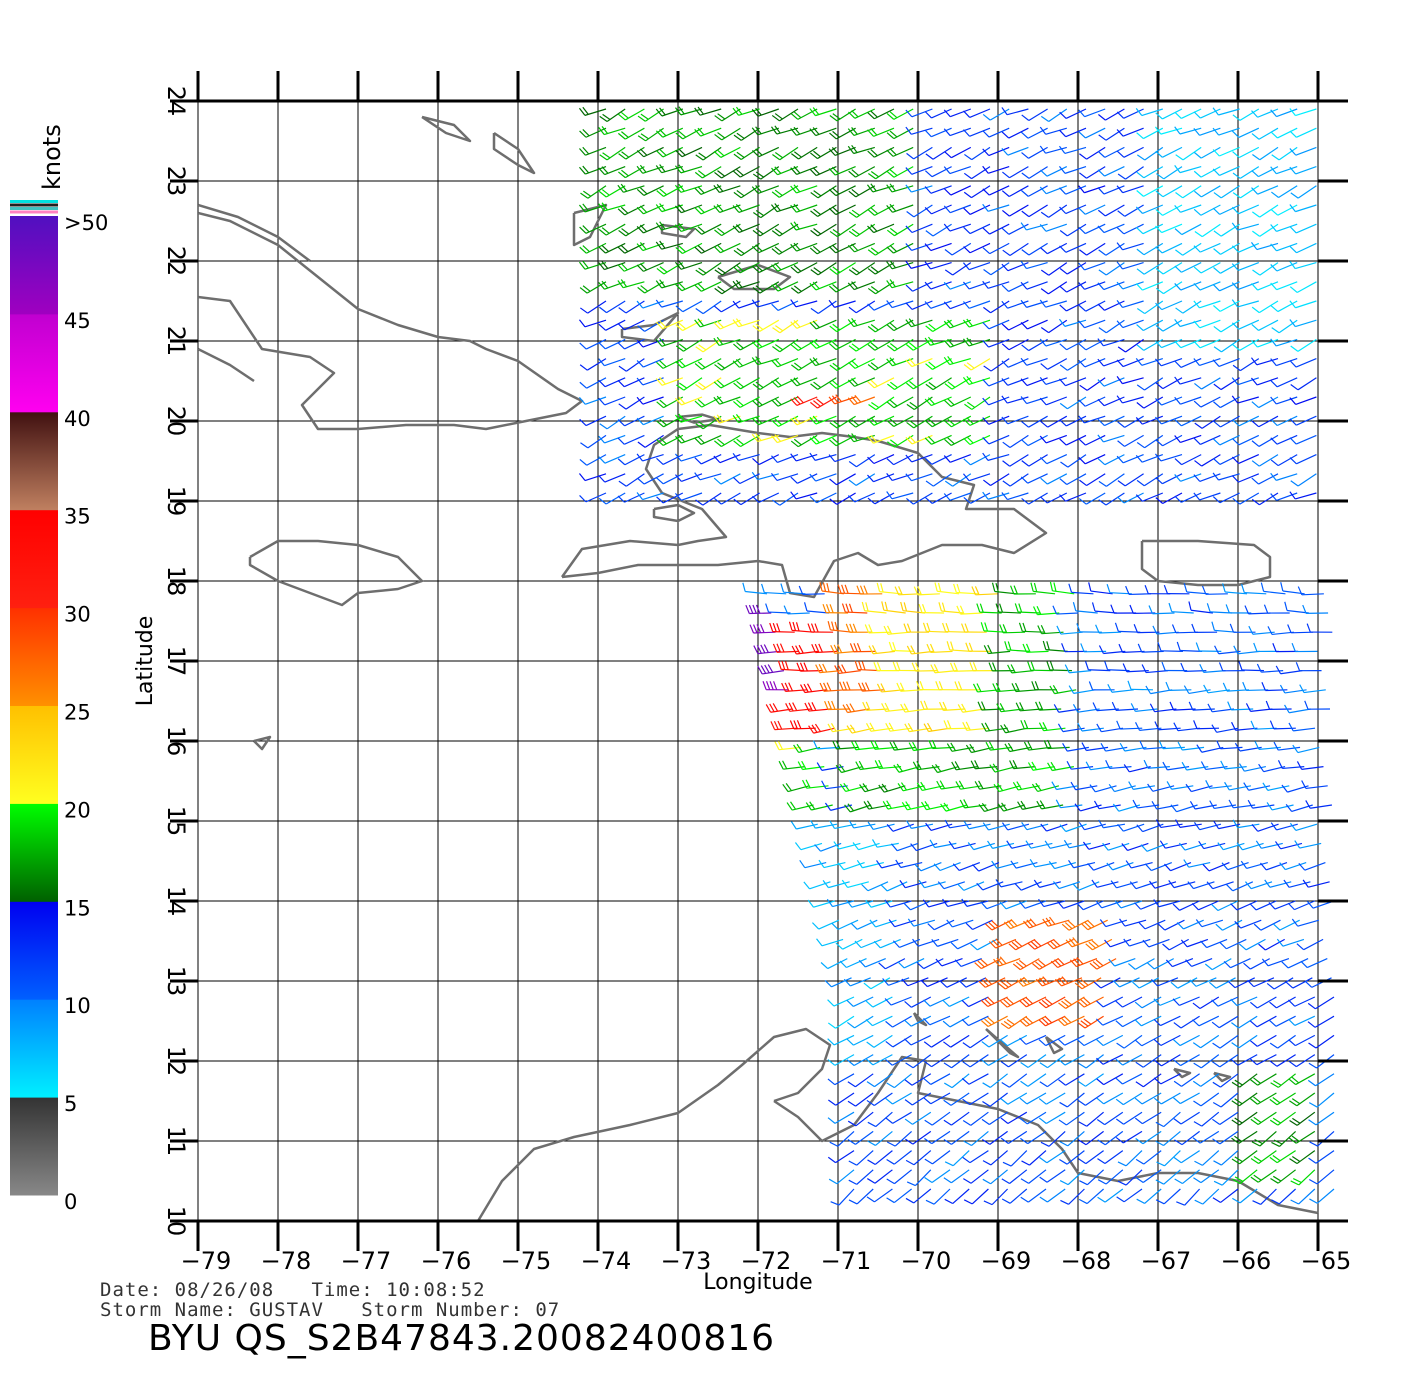  I want to click on y-tick-label: 24, so click(176, 101).